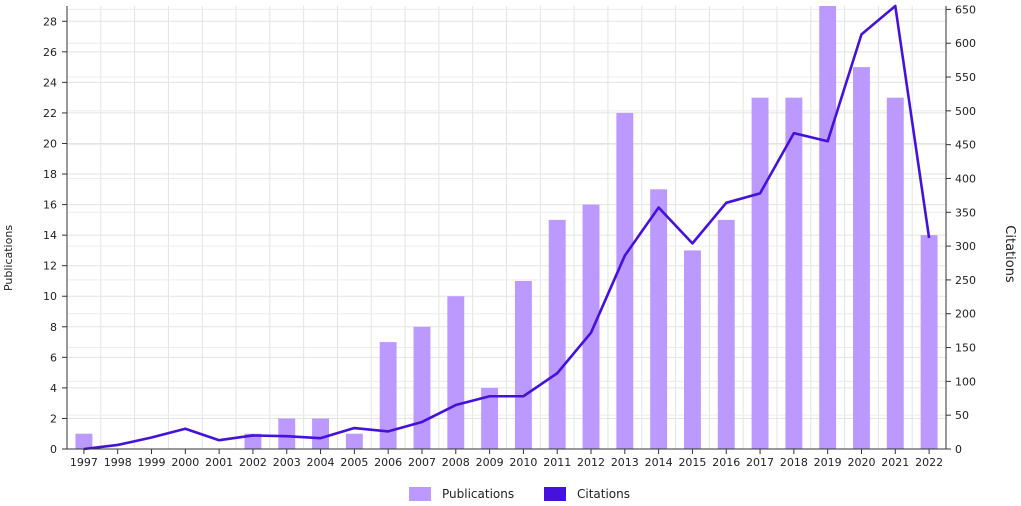 Image resolution: width=1021 pixels, height=506 pixels. Describe the element at coordinates (118, 462) in the screenshot. I see `x-tick-label: 1998` at that location.